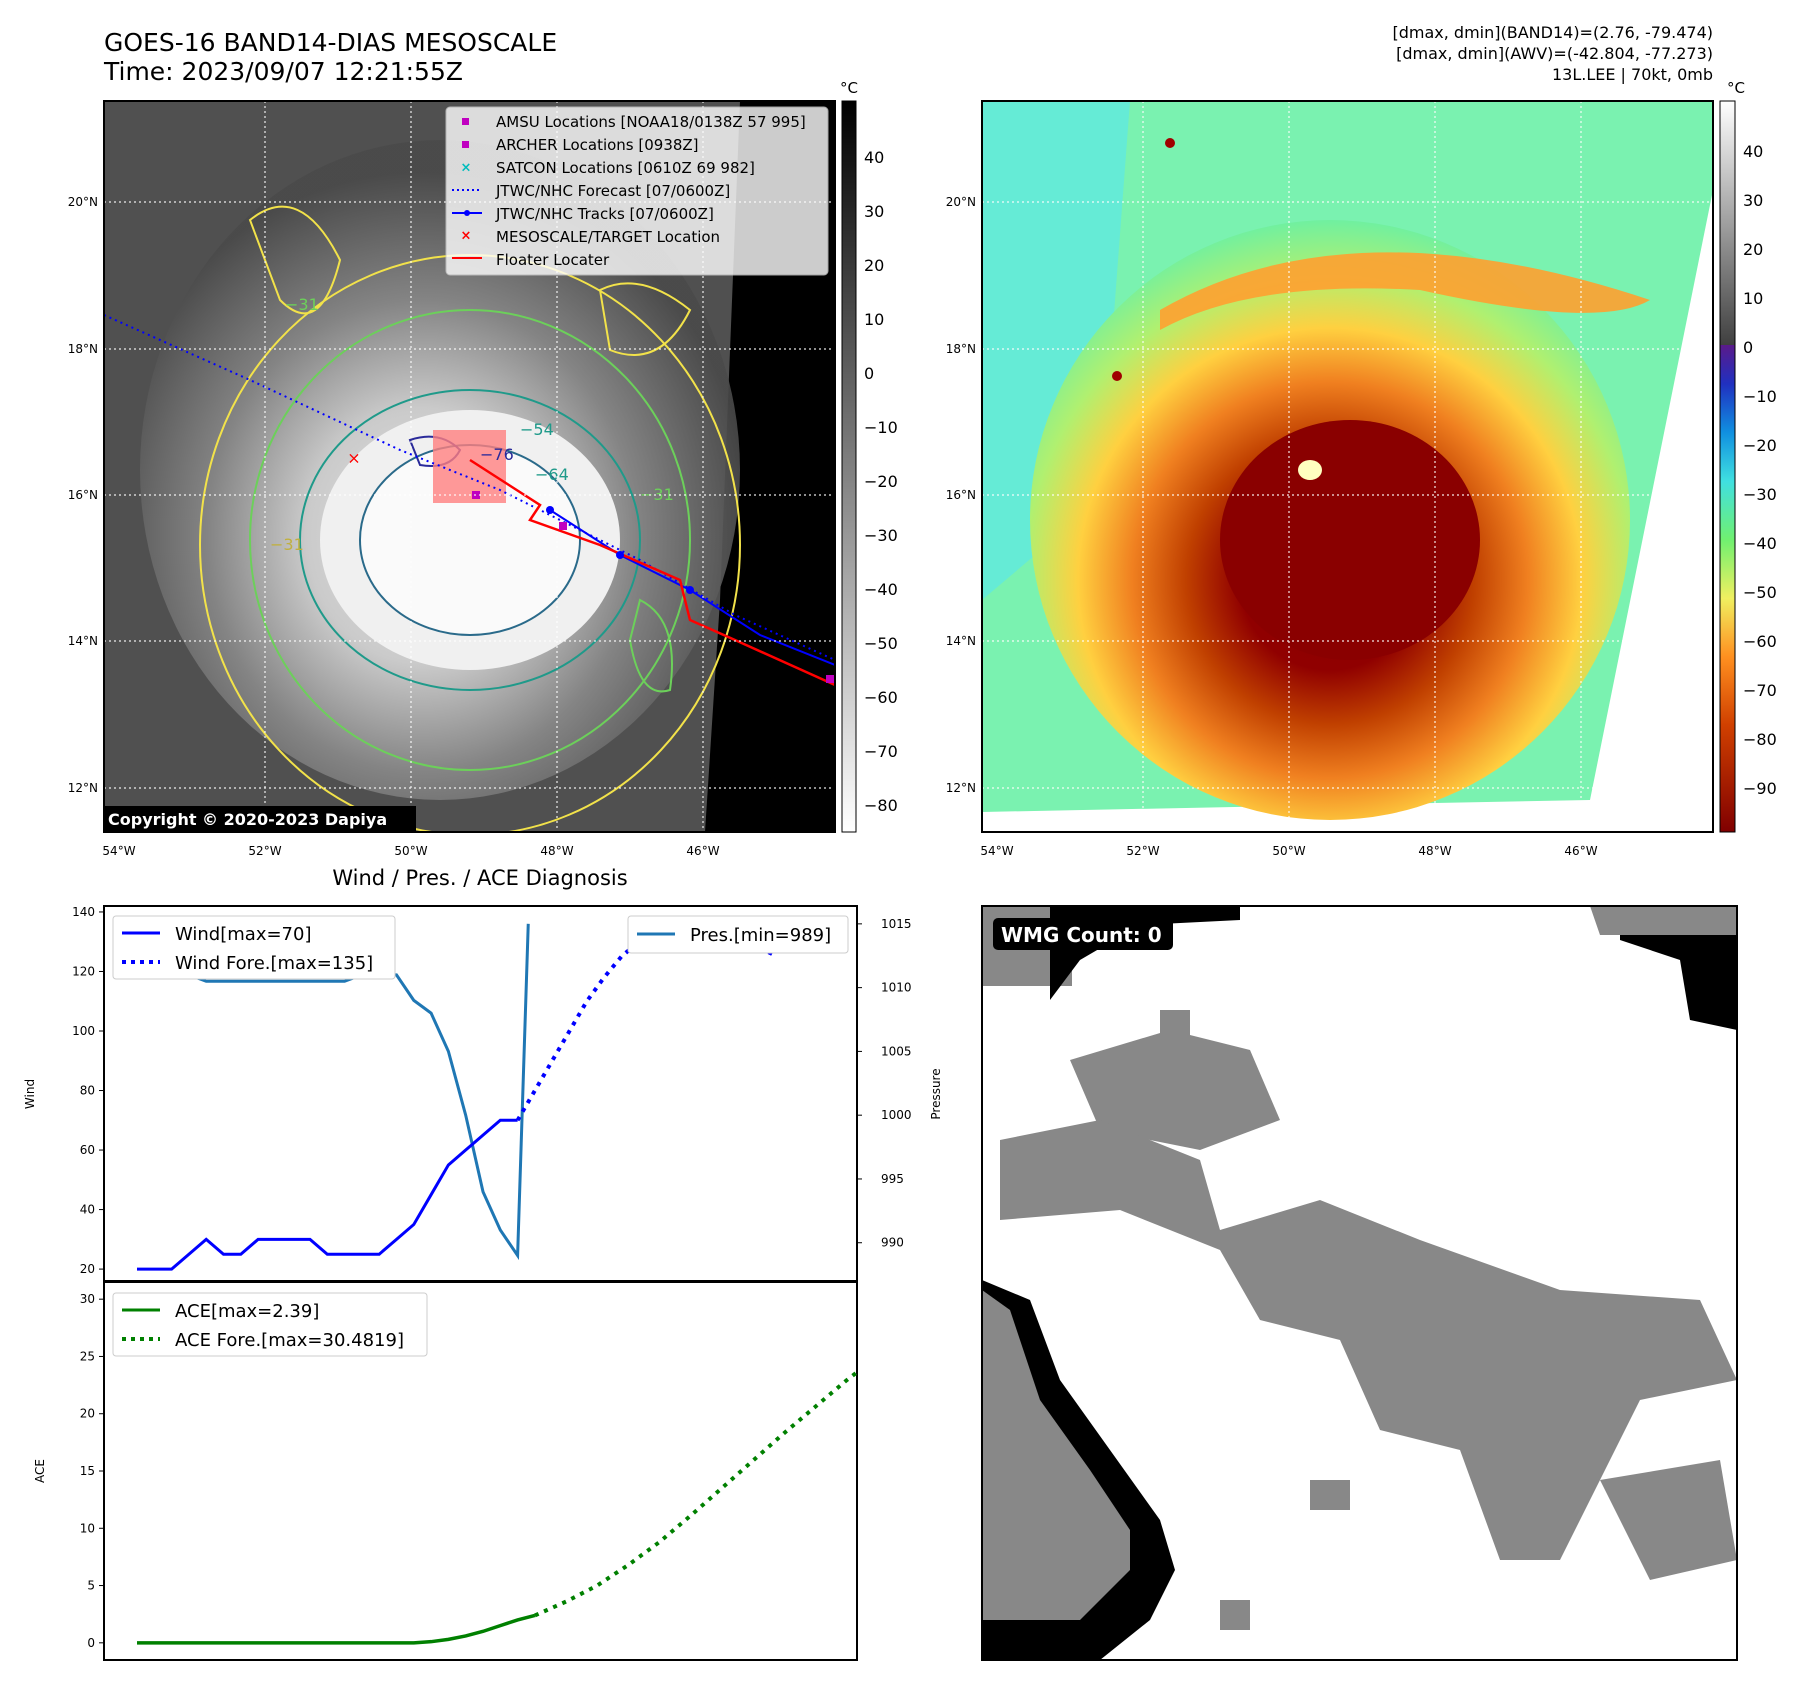 The image size is (1797, 1690). What do you see at coordinates (896, 924) in the screenshot?
I see `pressure-tick-label: 1015` at bounding box center [896, 924].